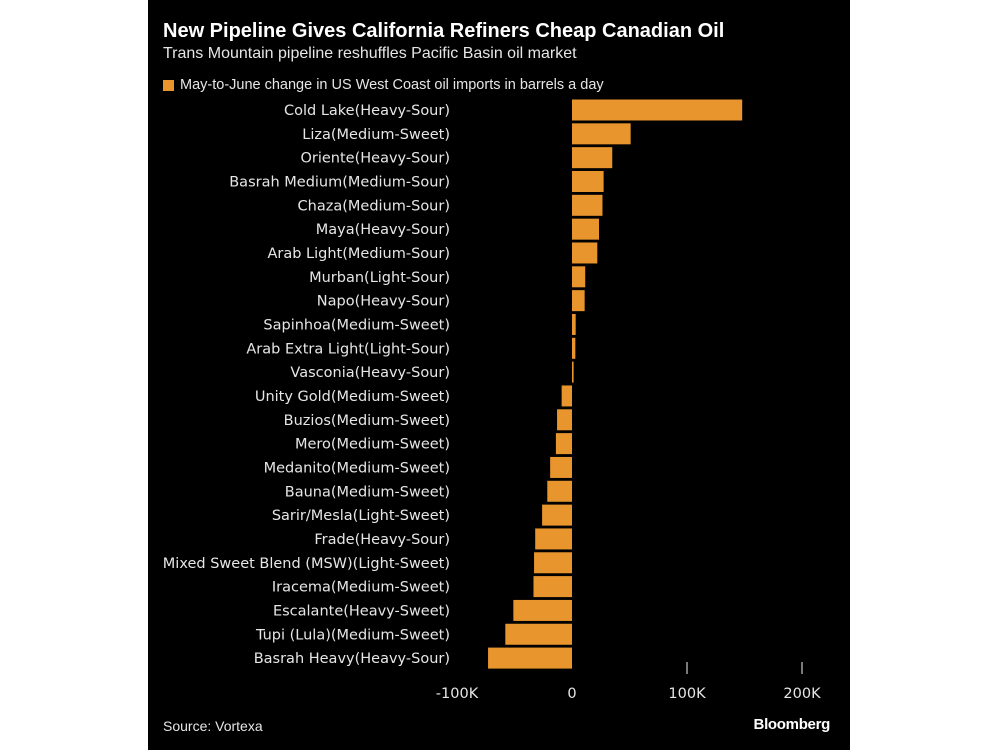 This screenshot has height=750, width=1000. What do you see at coordinates (374, 206) in the screenshot?
I see `category-label: Chaza(Medium-Sour)` at bounding box center [374, 206].